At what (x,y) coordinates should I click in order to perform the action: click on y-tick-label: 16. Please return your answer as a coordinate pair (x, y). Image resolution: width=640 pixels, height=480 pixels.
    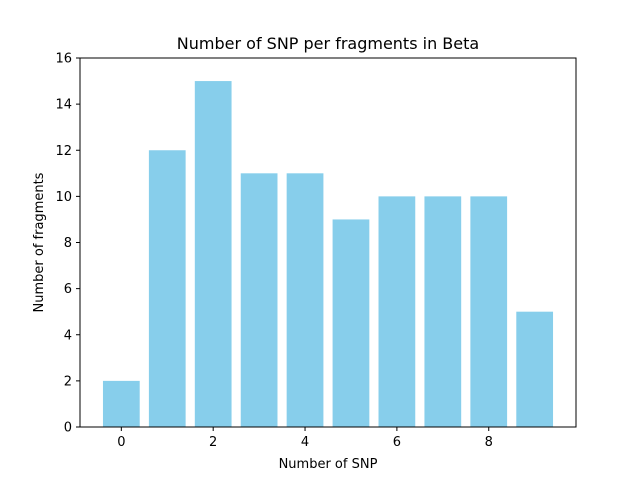
    Looking at the image, I should click on (63, 59).